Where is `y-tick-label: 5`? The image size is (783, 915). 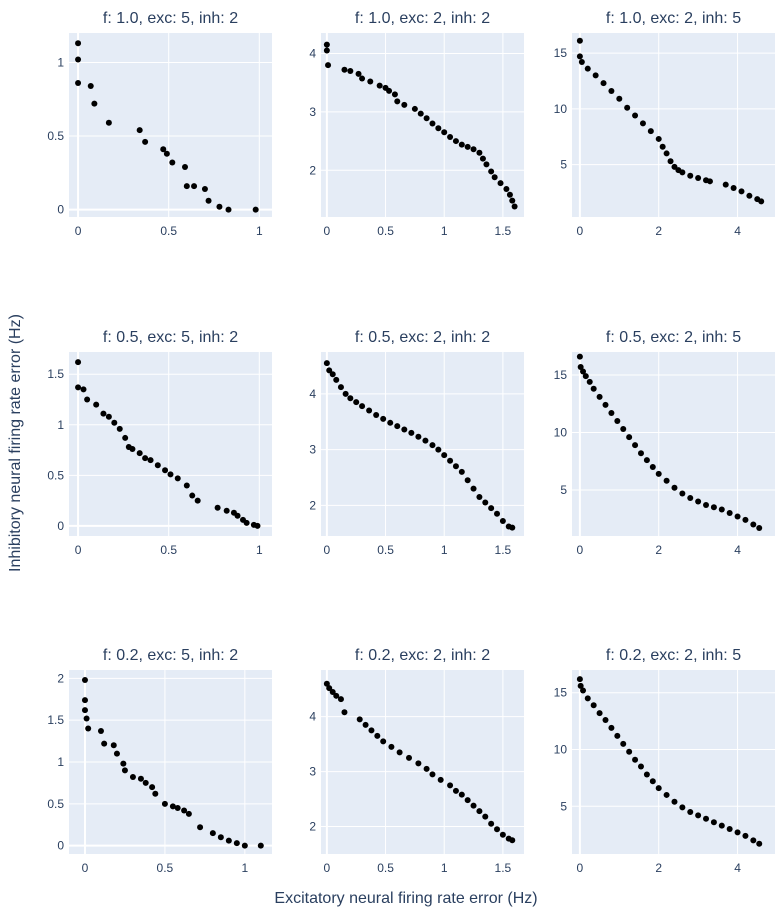 y-tick-label: 5 is located at coordinates (563, 806).